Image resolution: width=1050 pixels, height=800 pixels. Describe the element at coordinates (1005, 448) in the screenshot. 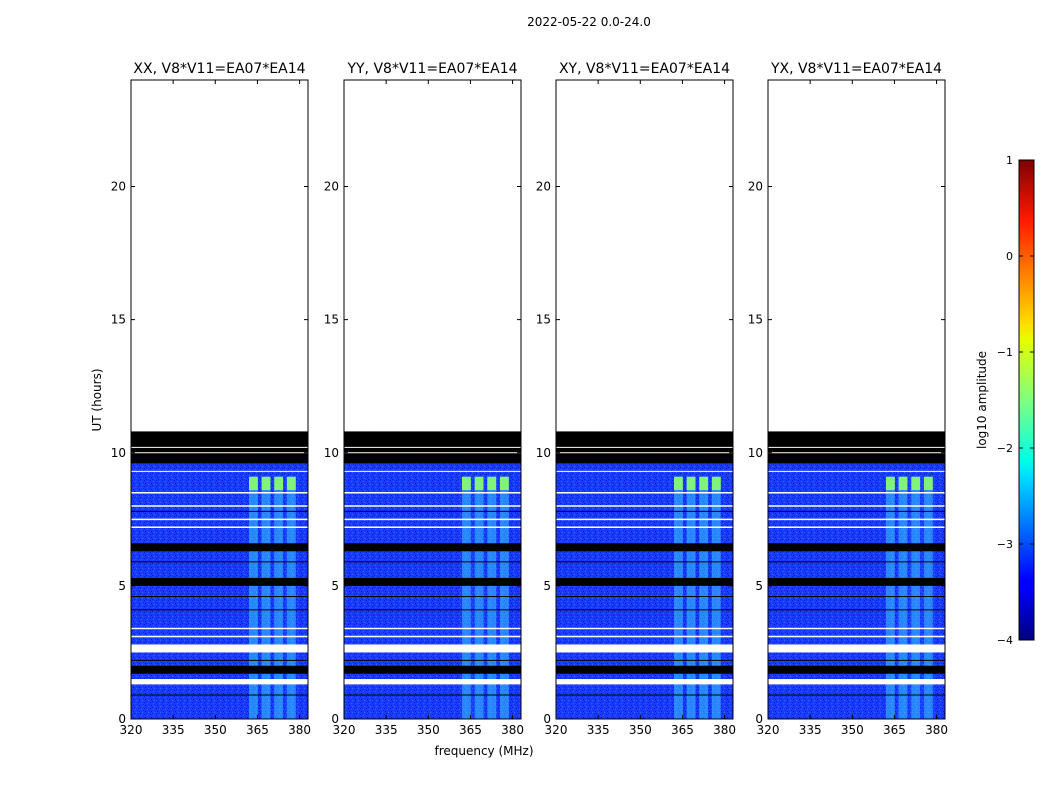

I see `colorbar-tick-label: −2` at that location.